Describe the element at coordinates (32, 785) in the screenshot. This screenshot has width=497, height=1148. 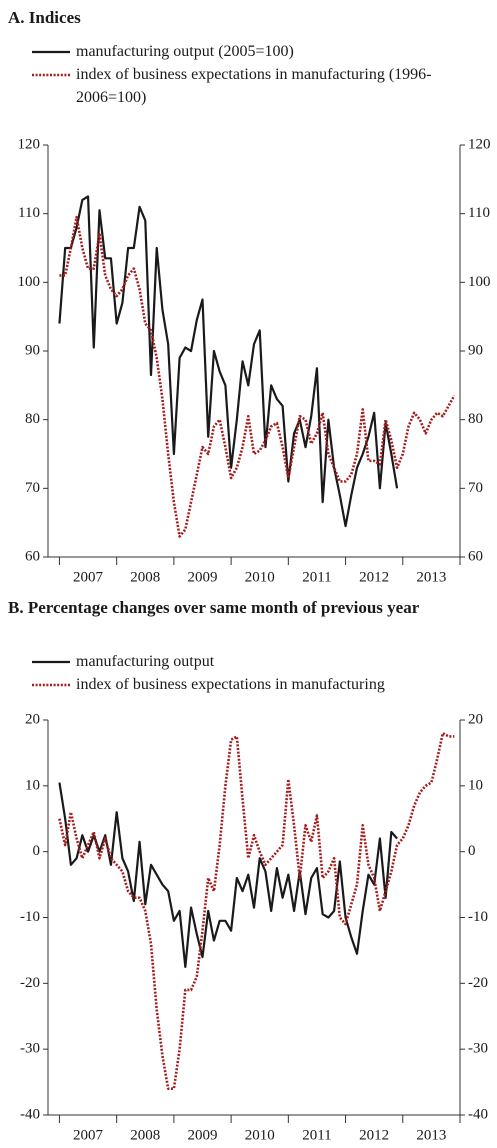
I see `y-tick-label: 10` at that location.